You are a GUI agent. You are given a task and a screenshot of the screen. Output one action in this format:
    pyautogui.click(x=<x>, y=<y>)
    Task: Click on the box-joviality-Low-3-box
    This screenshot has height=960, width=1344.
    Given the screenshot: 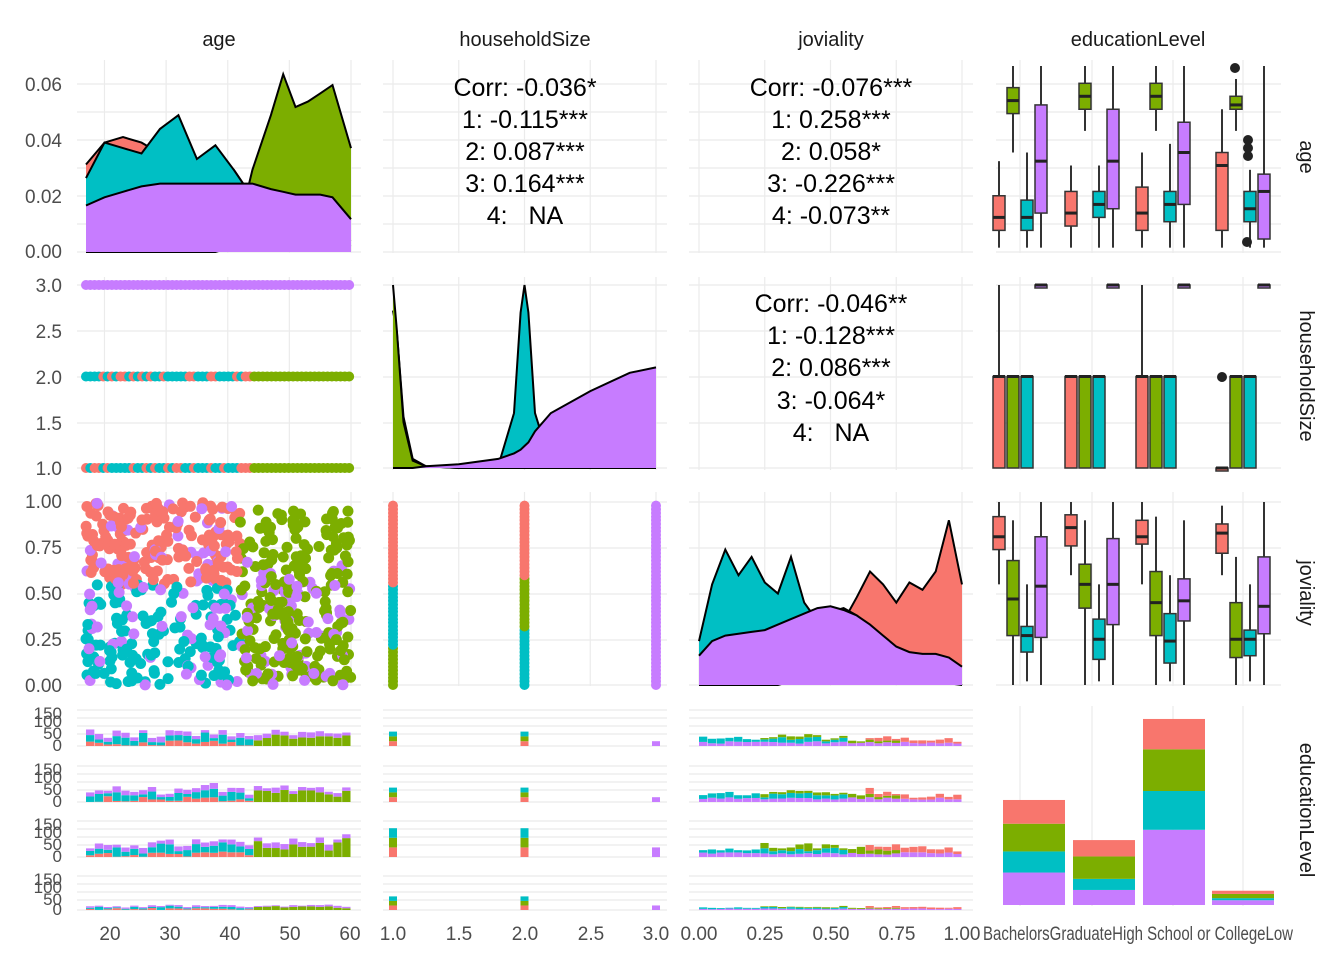 What is the action you would take?
    pyautogui.click(x=1250, y=643)
    